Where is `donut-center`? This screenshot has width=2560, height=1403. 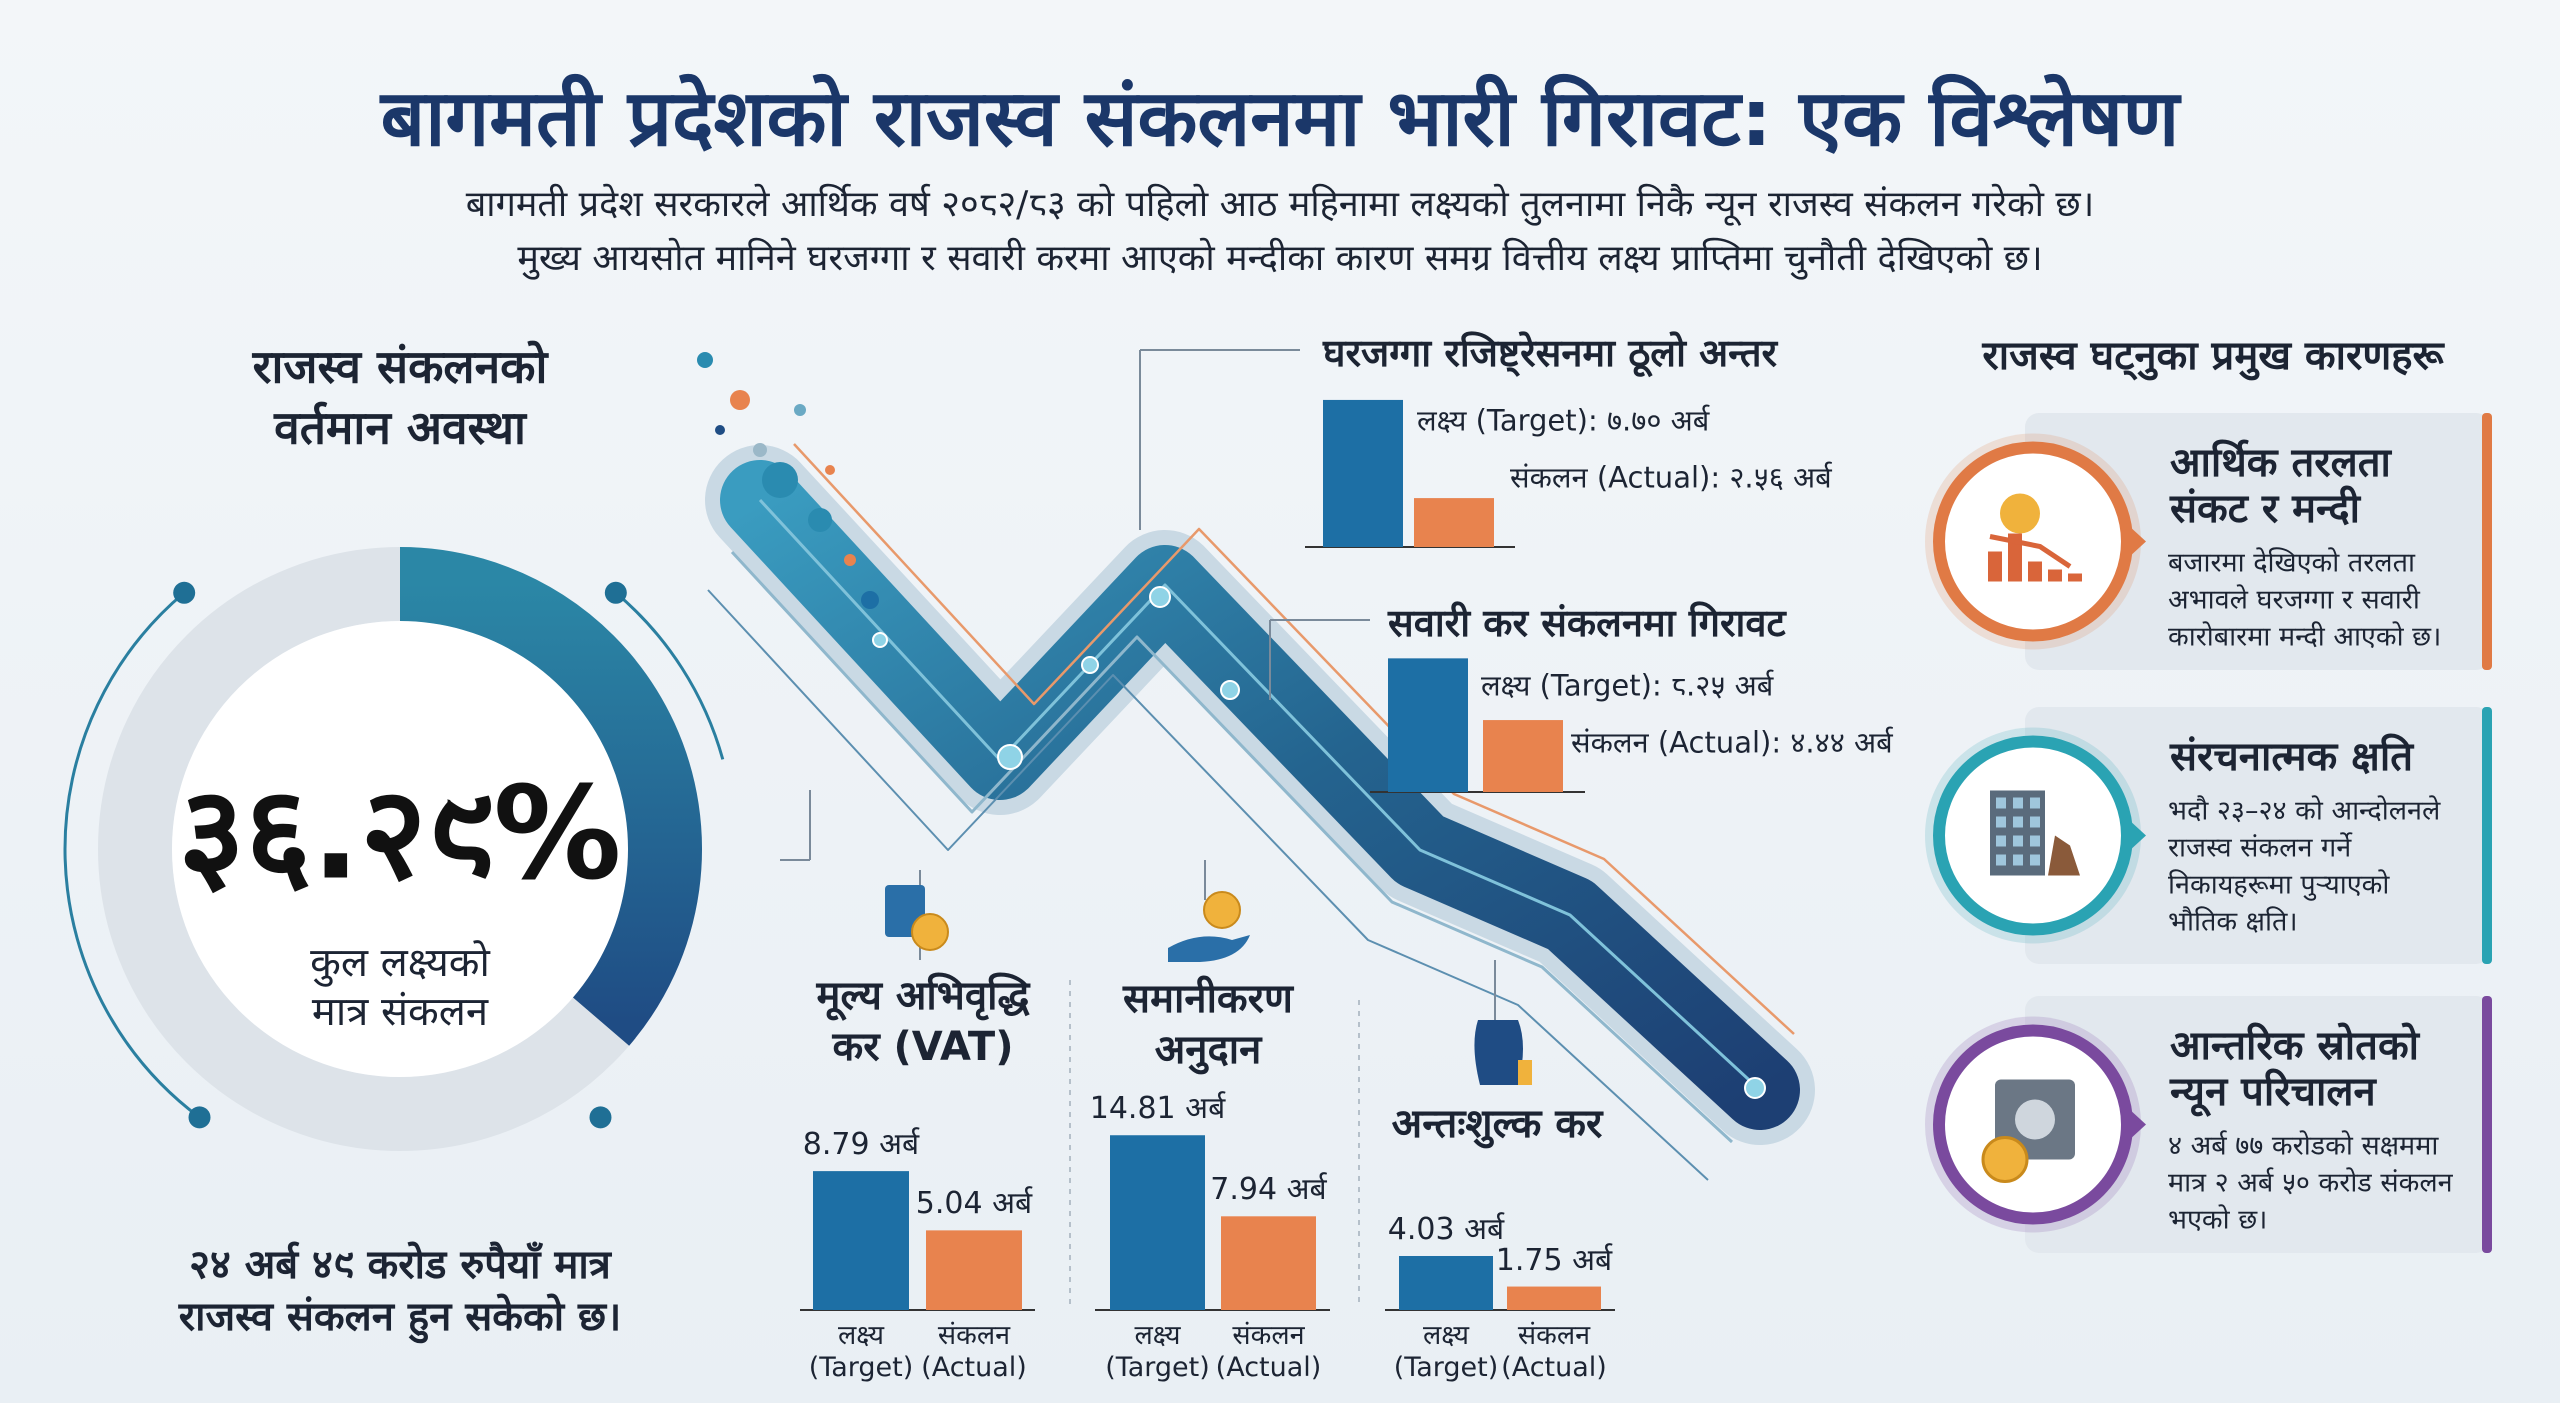
donut-center is located at coordinates (400, 849).